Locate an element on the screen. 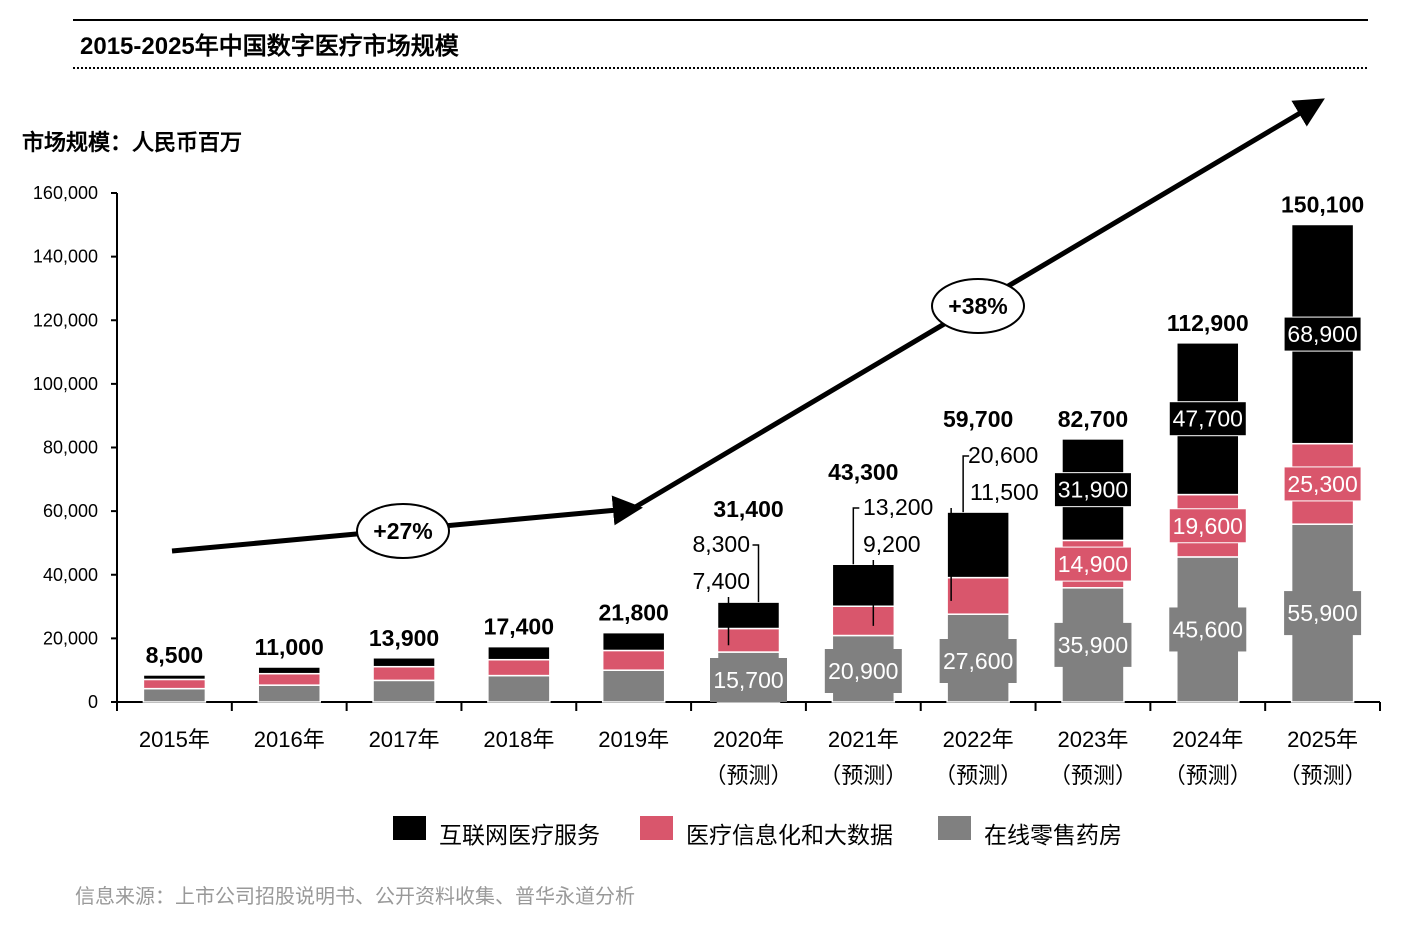 The height and width of the screenshot is (931, 1420). total-label: 21,800 is located at coordinates (634, 613).